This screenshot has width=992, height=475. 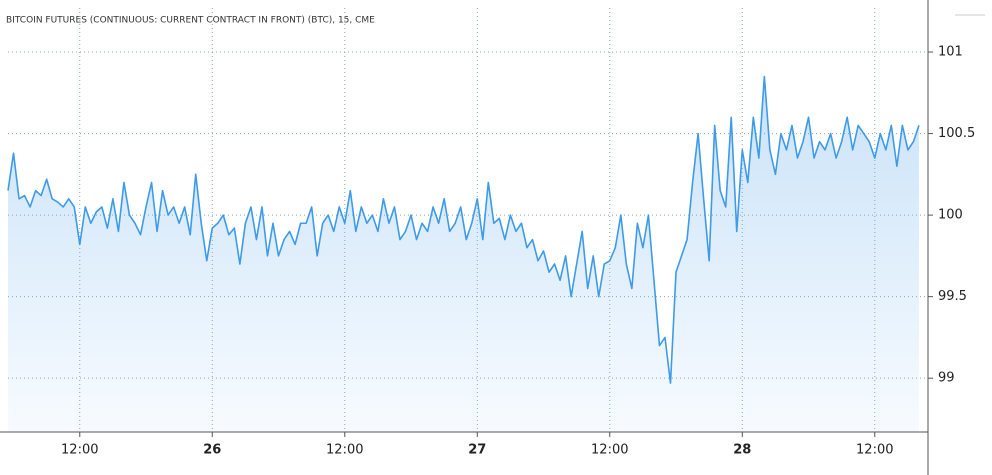 What do you see at coordinates (956, 133) in the screenshot?
I see `y-tick-label: 100.5` at bounding box center [956, 133].